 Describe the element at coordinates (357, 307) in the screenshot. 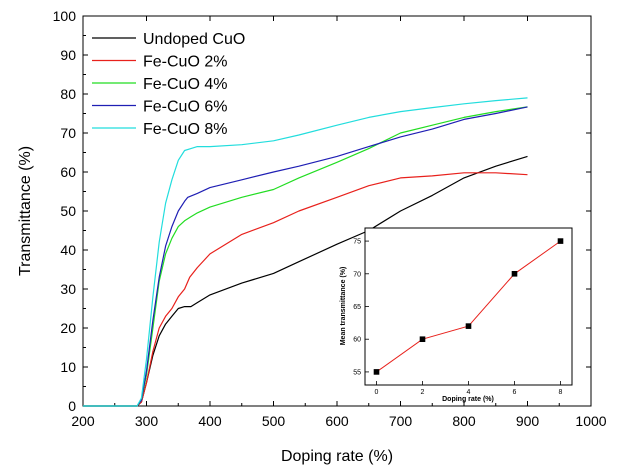

I see `inset-y-tick-label: 65` at that location.